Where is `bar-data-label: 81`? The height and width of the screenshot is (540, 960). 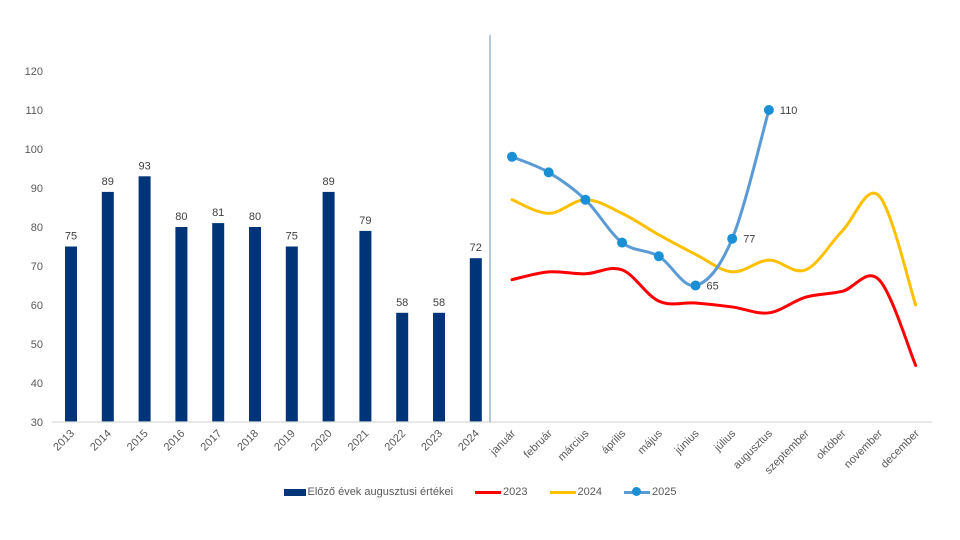 bar-data-label: 81 is located at coordinates (218, 213).